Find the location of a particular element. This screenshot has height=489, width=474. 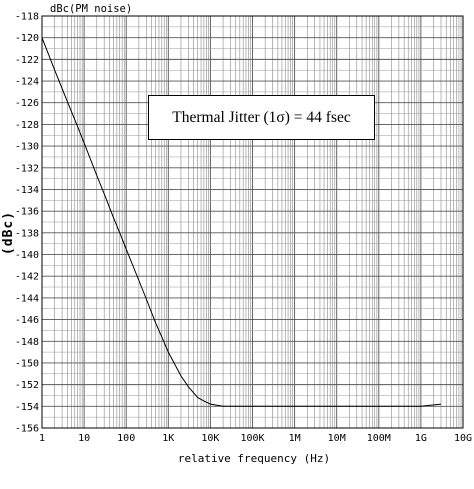

y-tick-label: -138 is located at coordinates (27, 233).